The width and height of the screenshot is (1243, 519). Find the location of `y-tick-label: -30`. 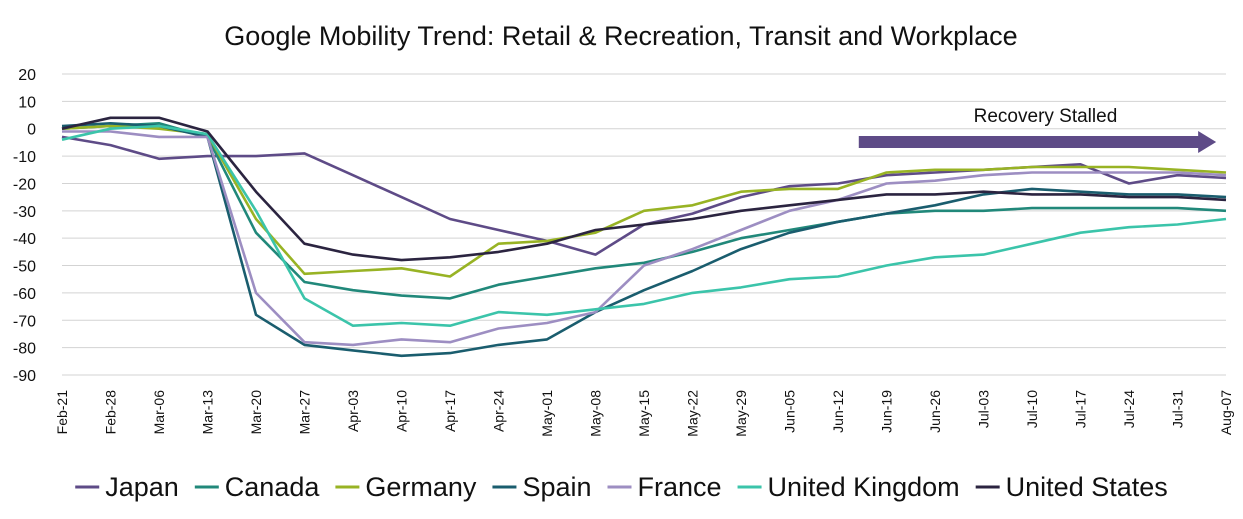

y-tick-label: -30 is located at coordinates (24, 212).